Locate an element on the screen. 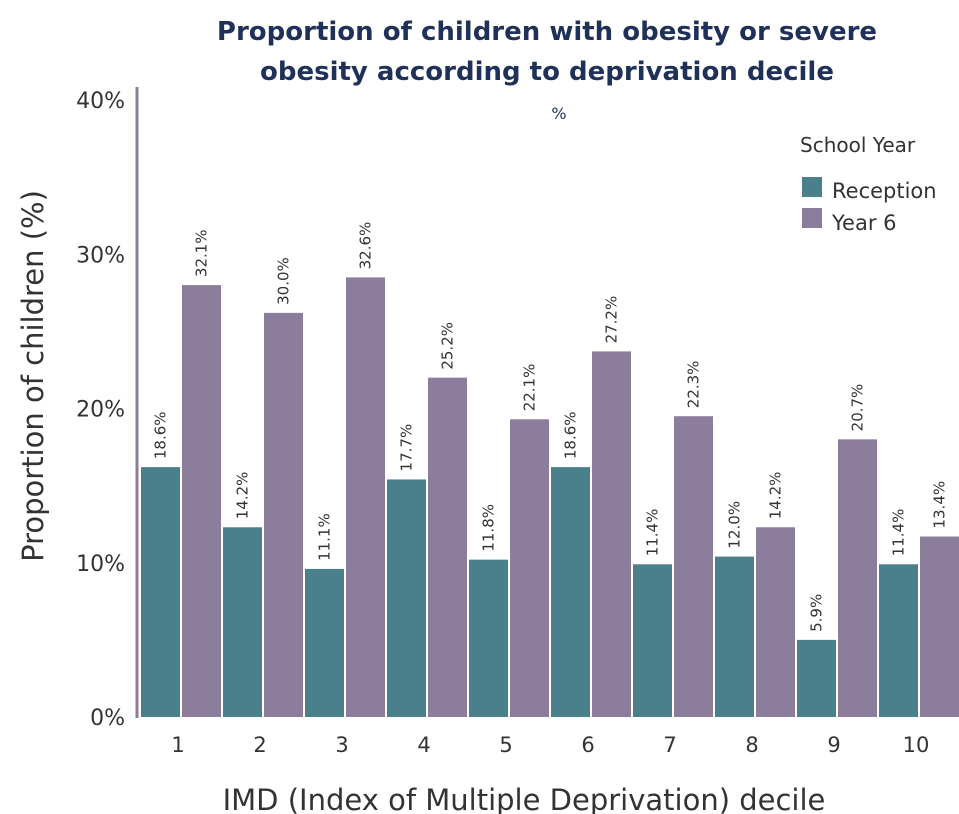 This screenshot has height=814, width=959. data-label-year-6-1: 32.1% is located at coordinates (202, 253).